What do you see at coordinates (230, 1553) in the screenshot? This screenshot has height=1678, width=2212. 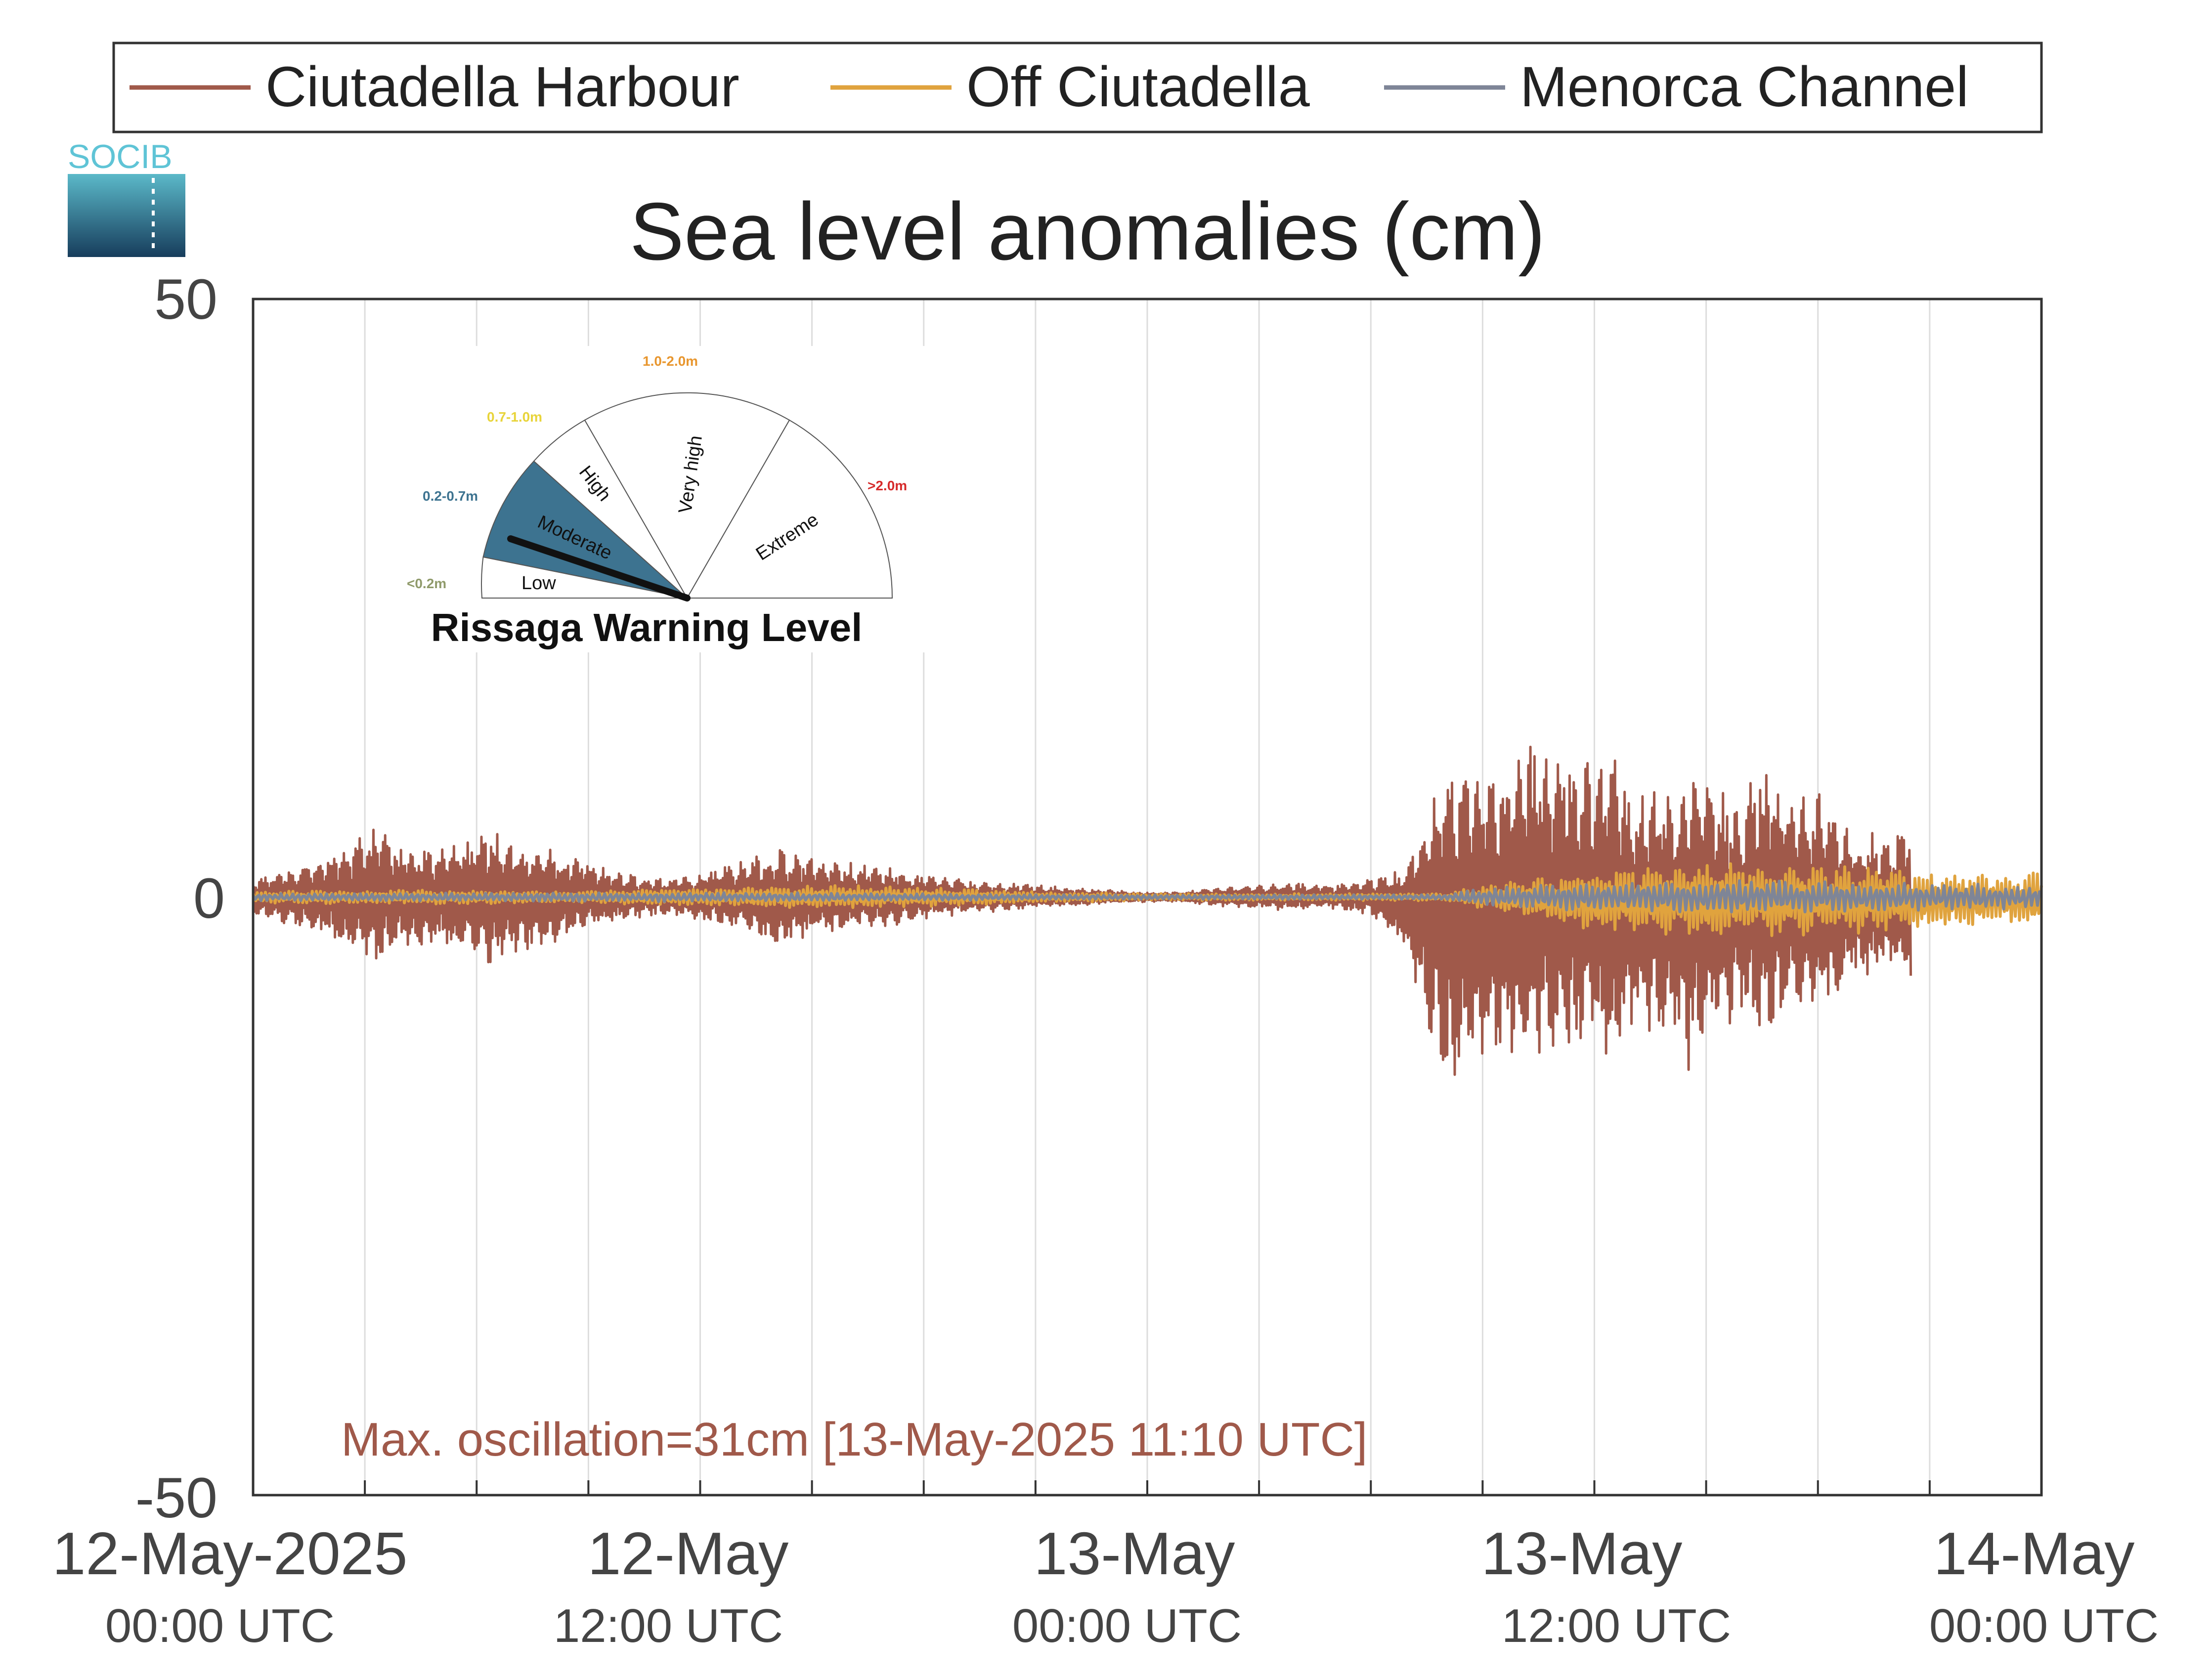 I see `x-tick-label-0-date: 12-May-2025` at bounding box center [230, 1553].